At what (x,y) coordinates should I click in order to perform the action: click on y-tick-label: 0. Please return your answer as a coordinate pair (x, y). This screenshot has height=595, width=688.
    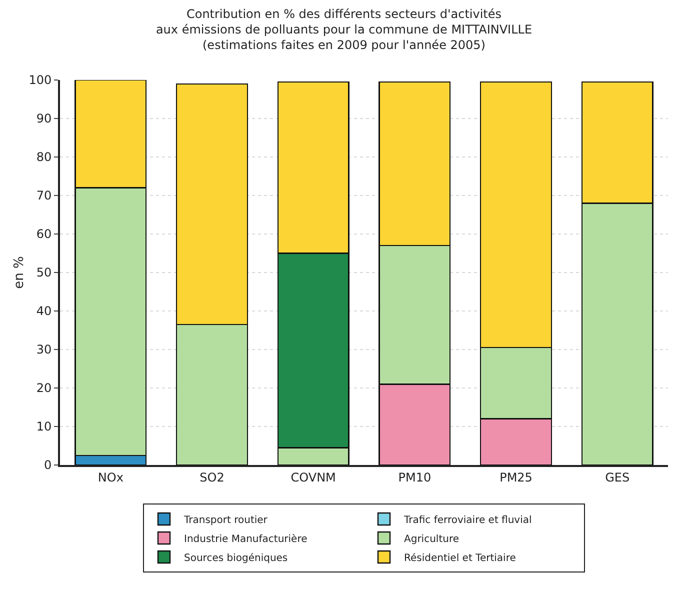
    Looking at the image, I should click on (48, 465).